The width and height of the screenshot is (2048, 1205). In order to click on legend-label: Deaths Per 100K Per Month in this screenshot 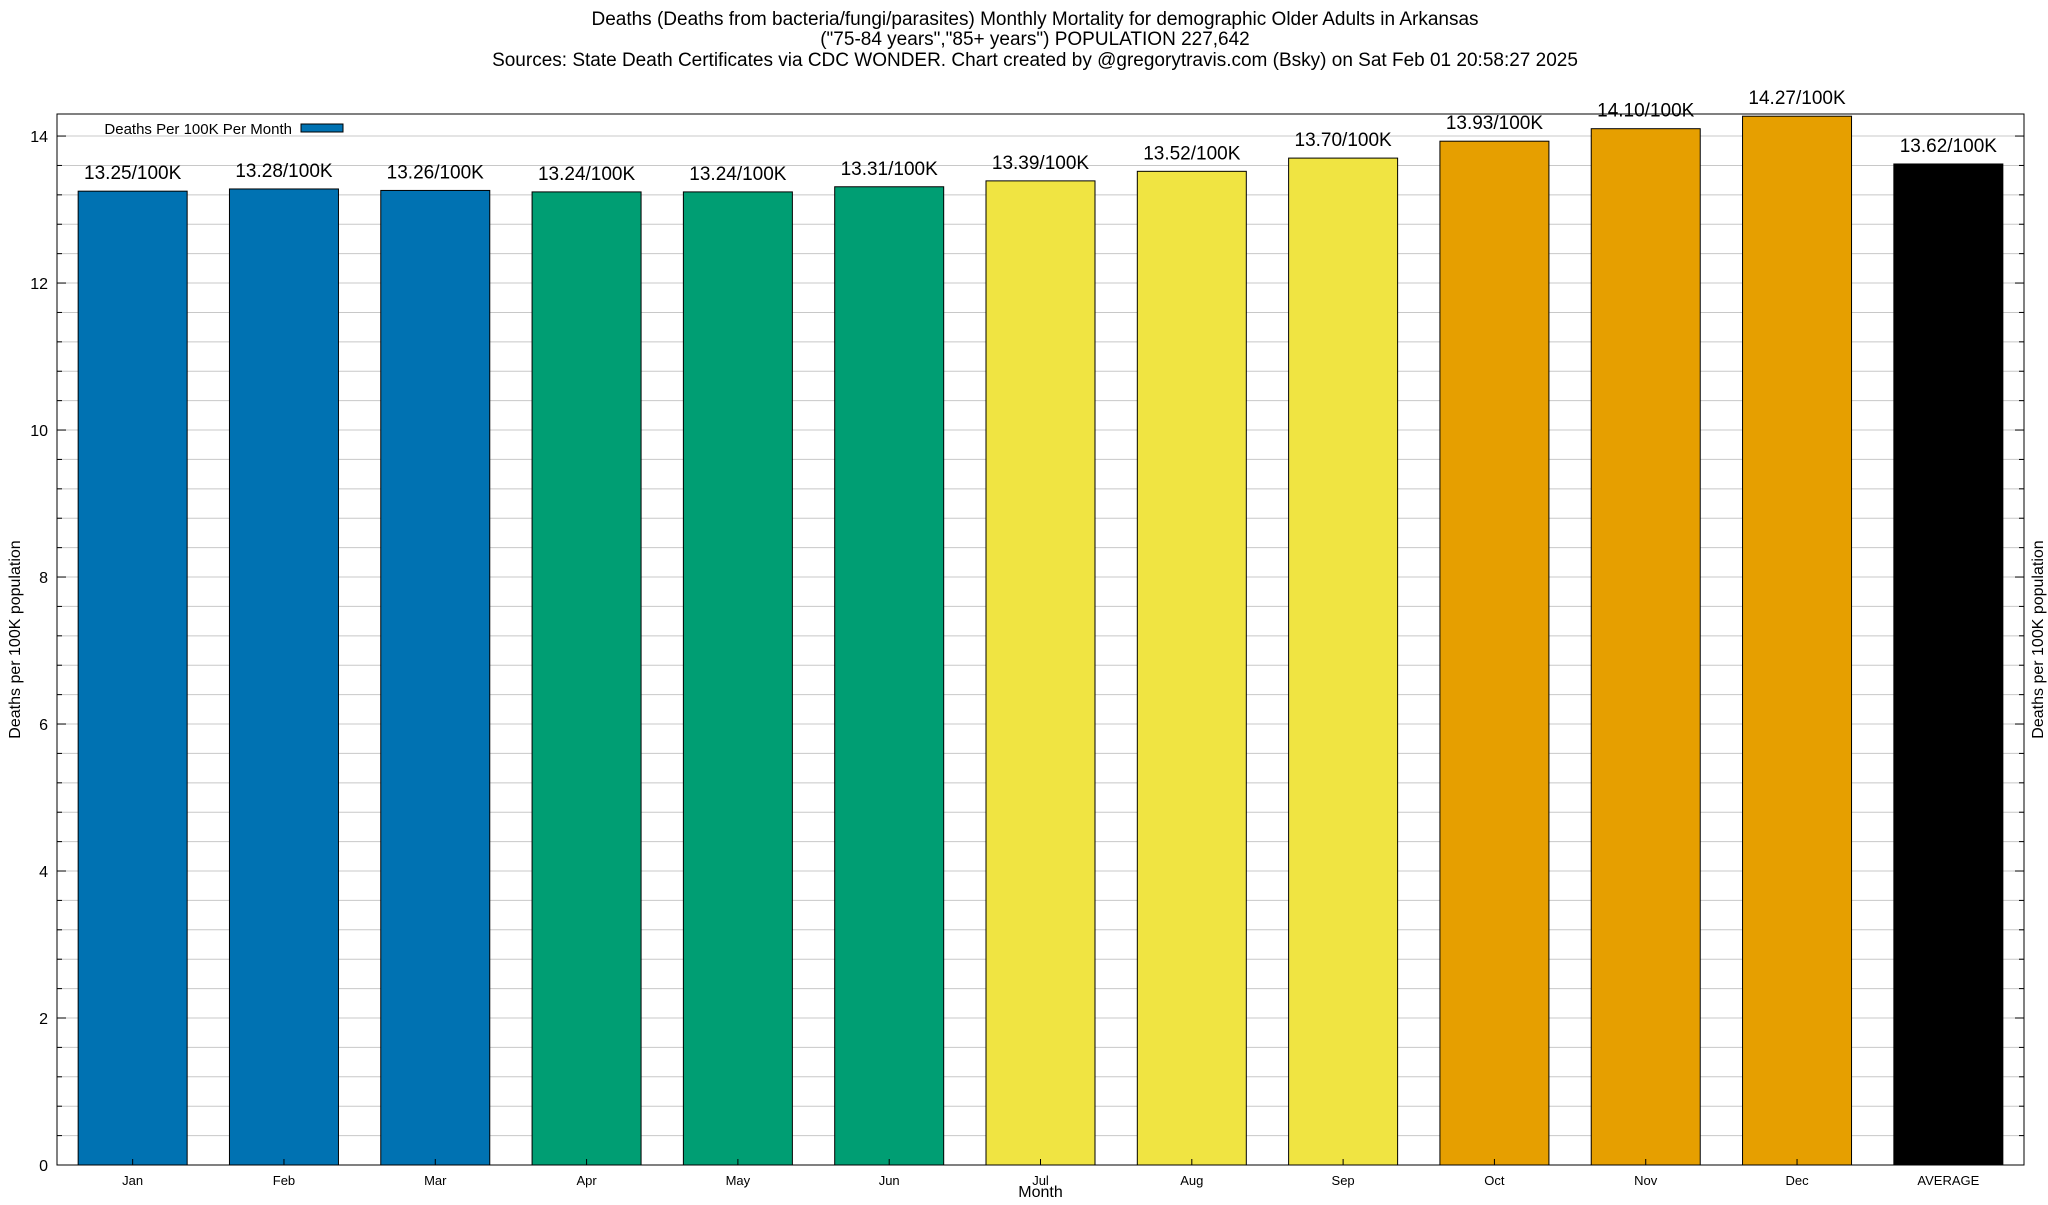, I will do `click(198, 129)`.